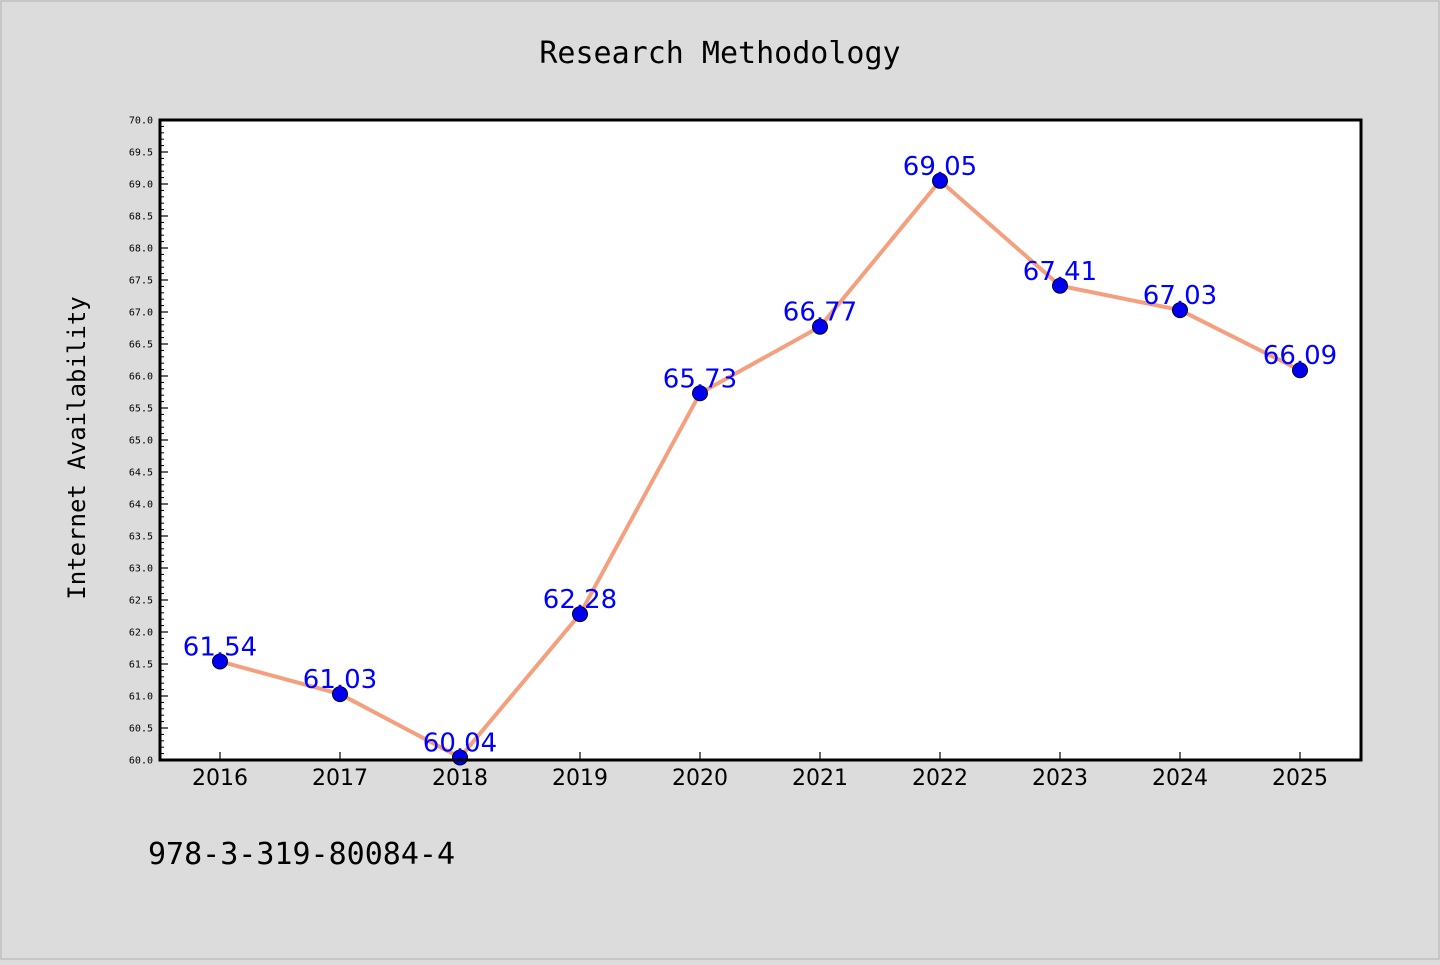  I want to click on x-tick-label: 2024, so click(1180, 778).